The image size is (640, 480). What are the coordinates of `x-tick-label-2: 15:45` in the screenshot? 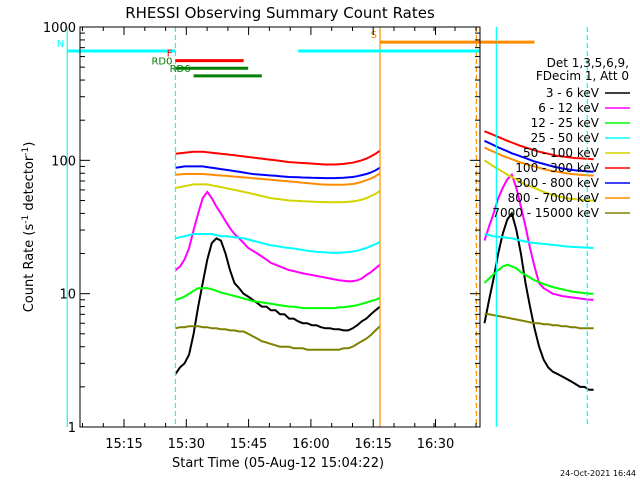 It's located at (248, 444).